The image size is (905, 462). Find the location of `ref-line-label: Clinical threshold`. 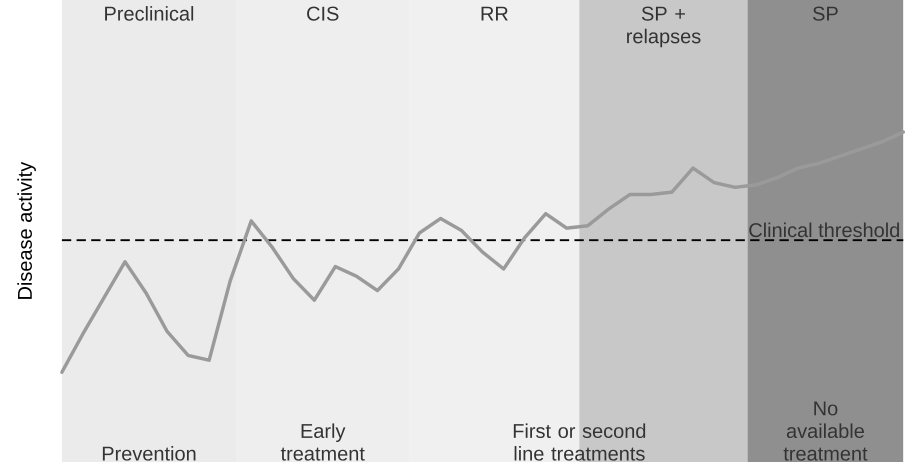

ref-line-label: Clinical threshold is located at coordinates (824, 230).